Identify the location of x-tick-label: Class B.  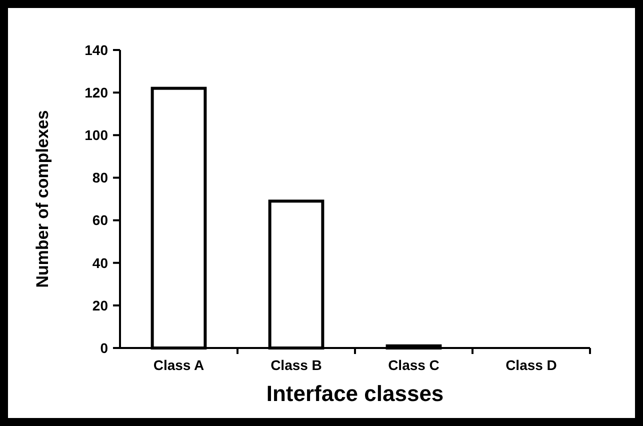
(296, 365).